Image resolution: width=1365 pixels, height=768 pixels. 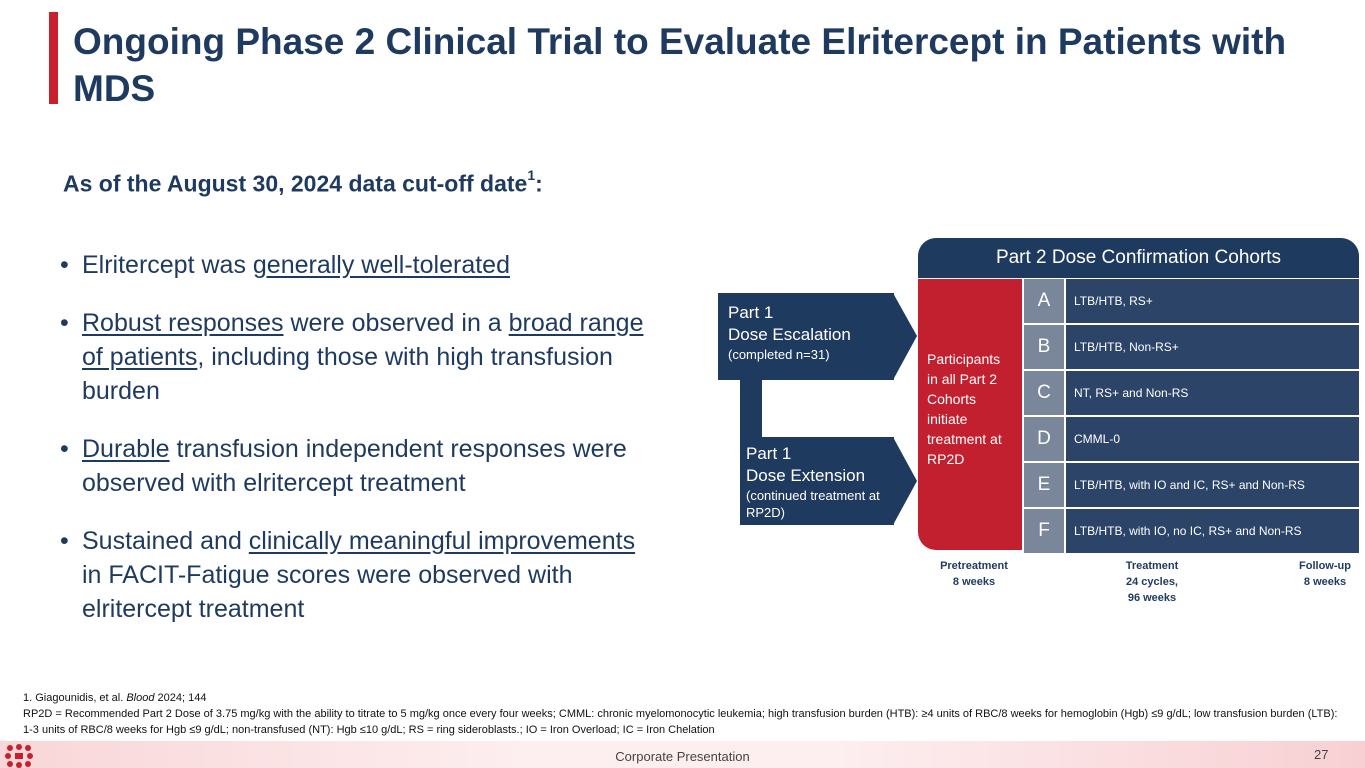 I want to click on cohort-letter: F, so click(x=1044, y=531).